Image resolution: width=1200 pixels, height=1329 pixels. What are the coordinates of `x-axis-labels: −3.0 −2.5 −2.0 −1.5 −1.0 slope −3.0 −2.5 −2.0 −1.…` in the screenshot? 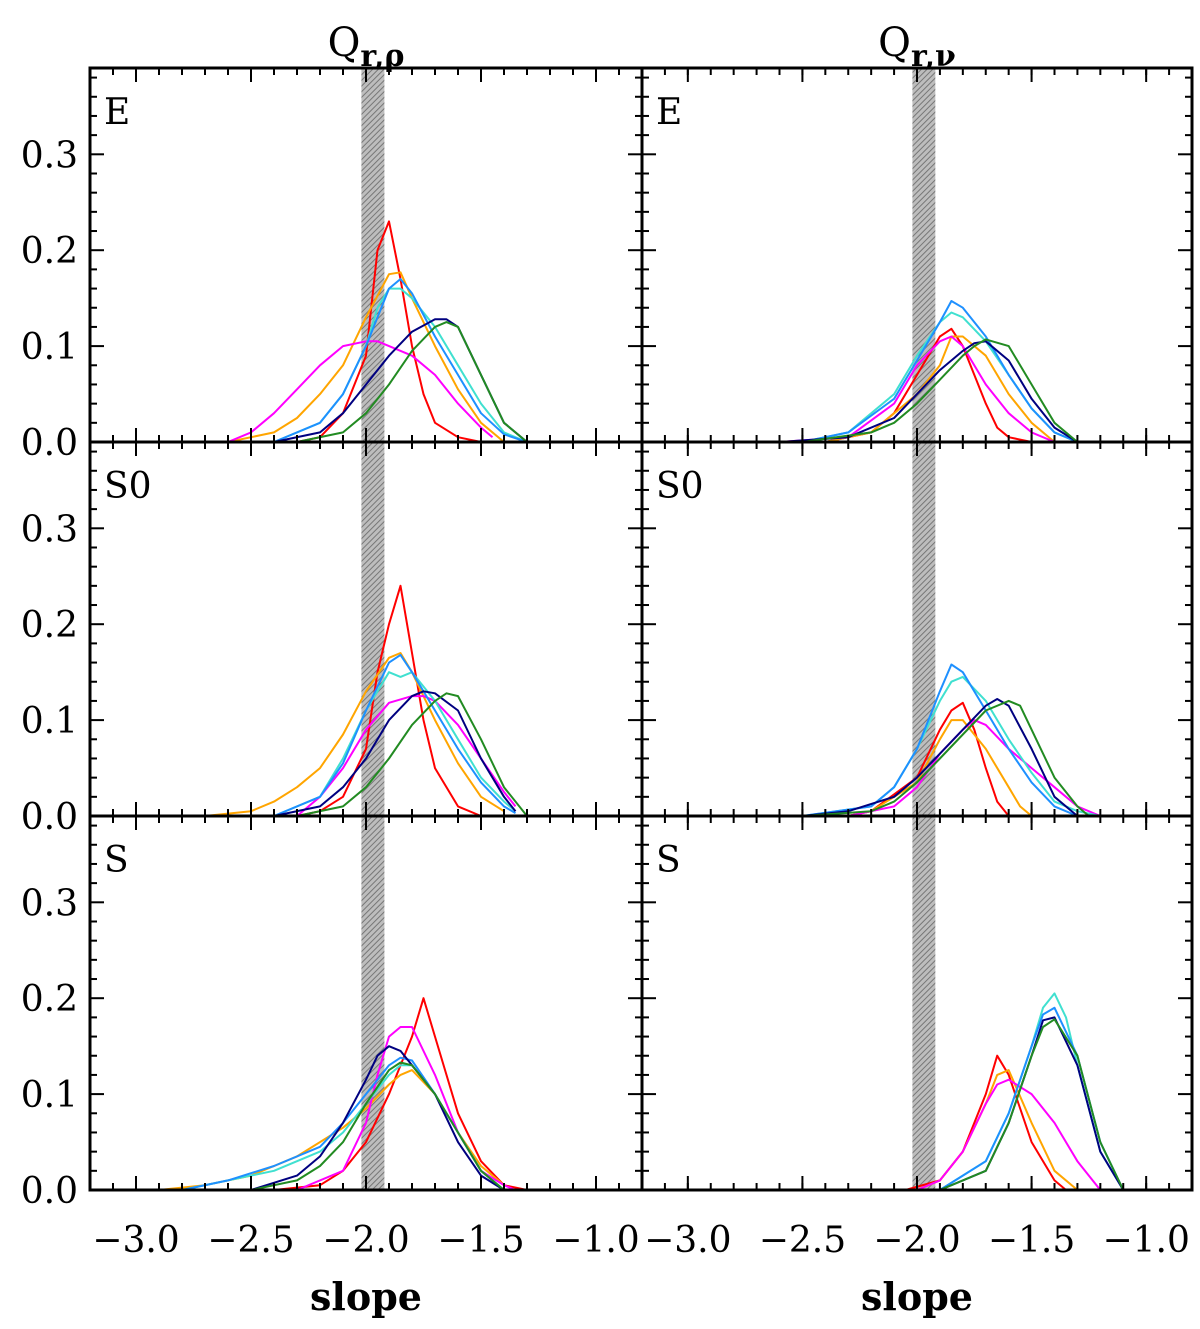 It's located at (641, 1269).